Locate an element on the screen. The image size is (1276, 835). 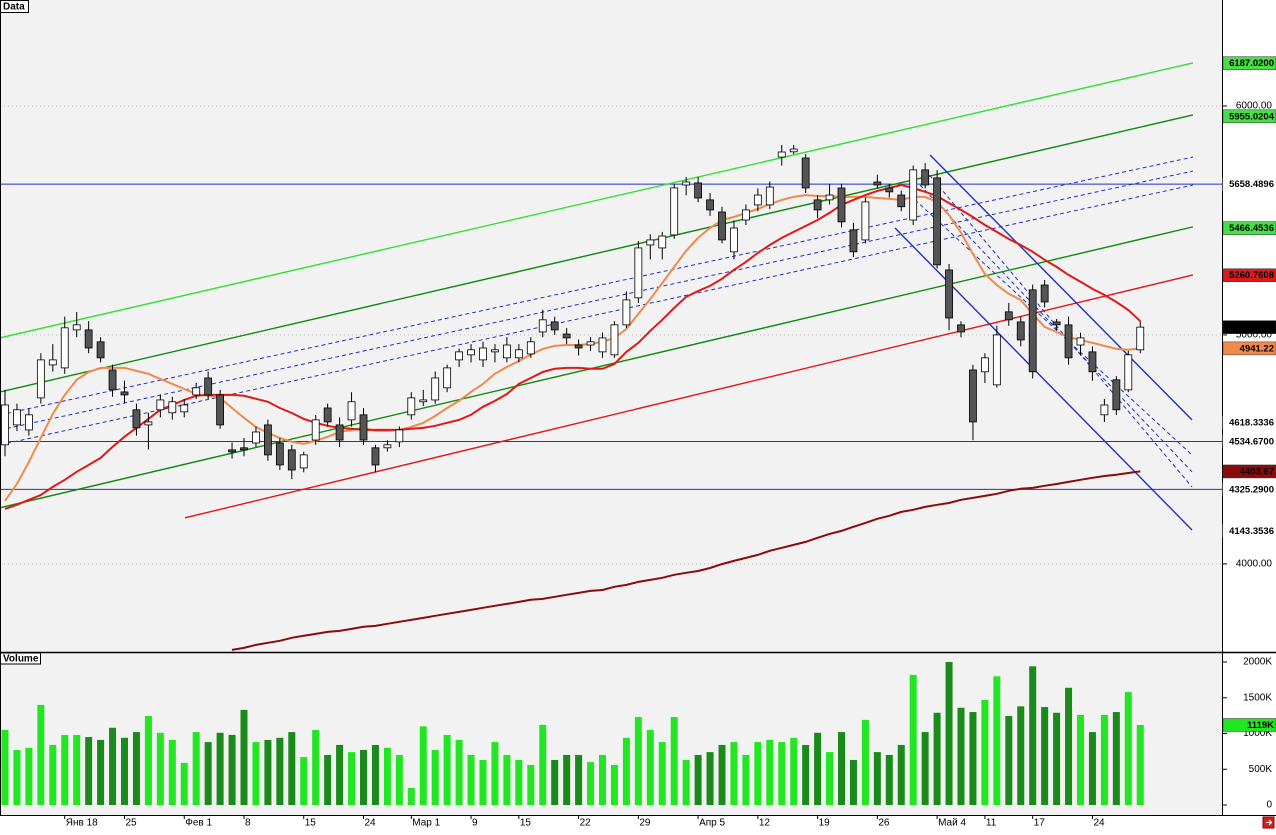
right-axis-background is located at coordinates (1249, 407).